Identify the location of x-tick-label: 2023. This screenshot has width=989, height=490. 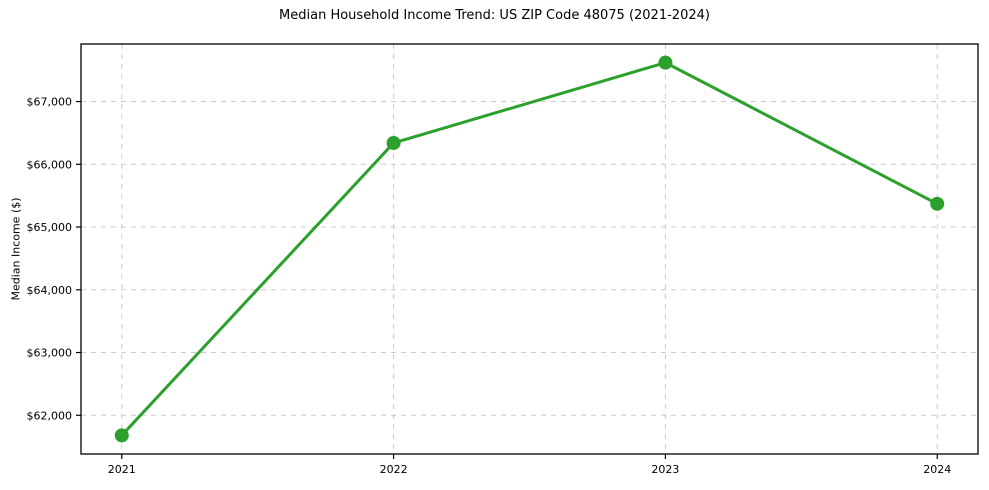
(665, 469).